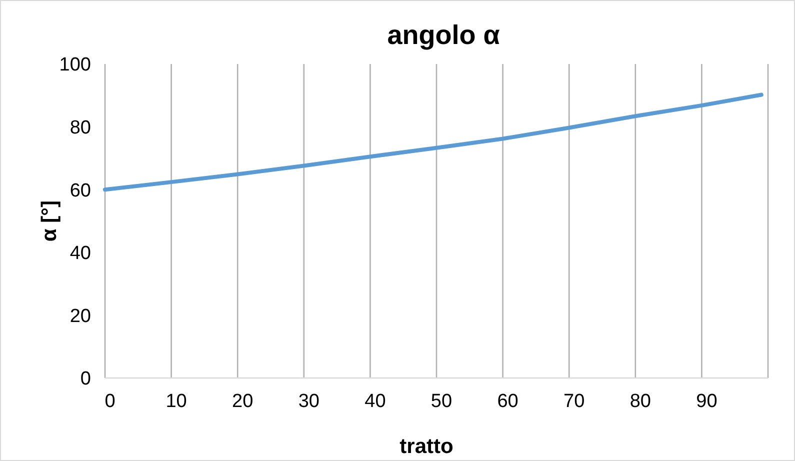 This screenshot has width=795, height=461. What do you see at coordinates (80, 316) in the screenshot?
I see `y-tick-label: 20` at bounding box center [80, 316].